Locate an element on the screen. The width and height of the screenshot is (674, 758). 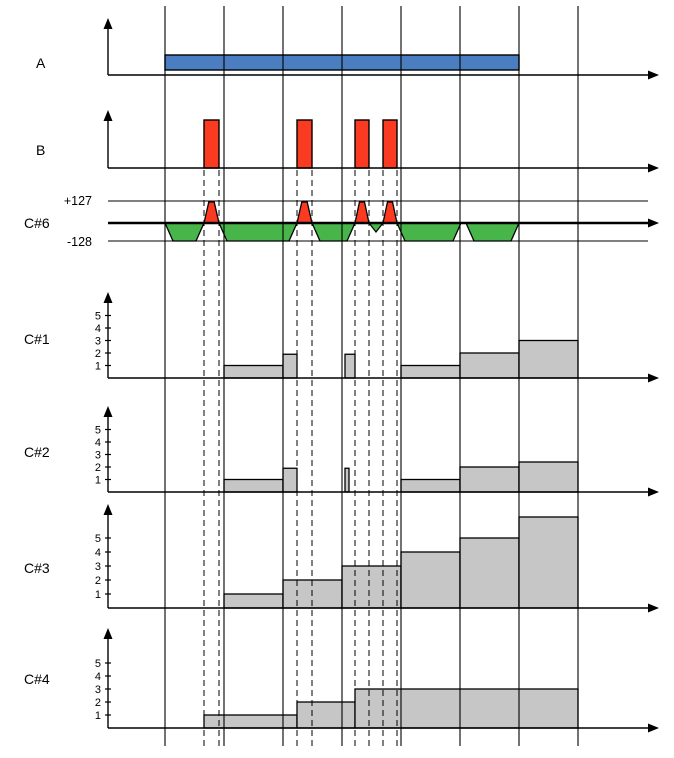
row-label: C#6 is located at coordinates (37, 223).